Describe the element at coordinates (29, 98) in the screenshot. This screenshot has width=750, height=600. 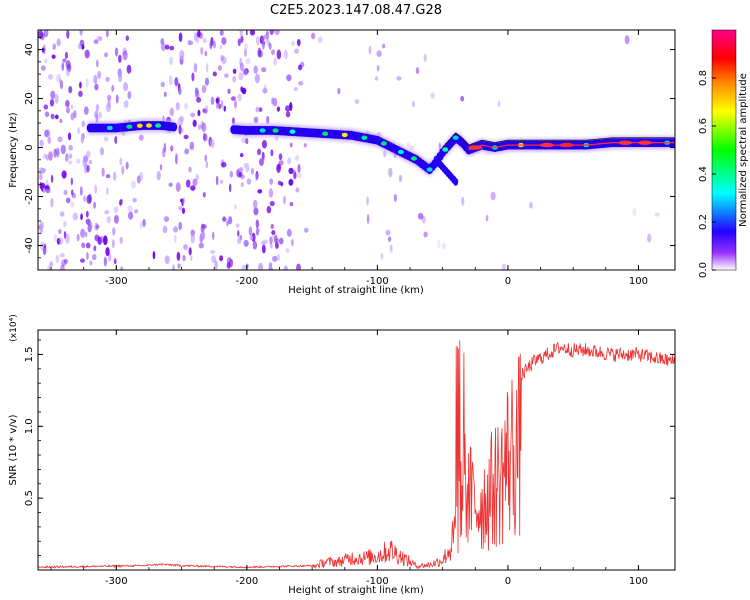
I see `y-tick-label: 20` at that location.